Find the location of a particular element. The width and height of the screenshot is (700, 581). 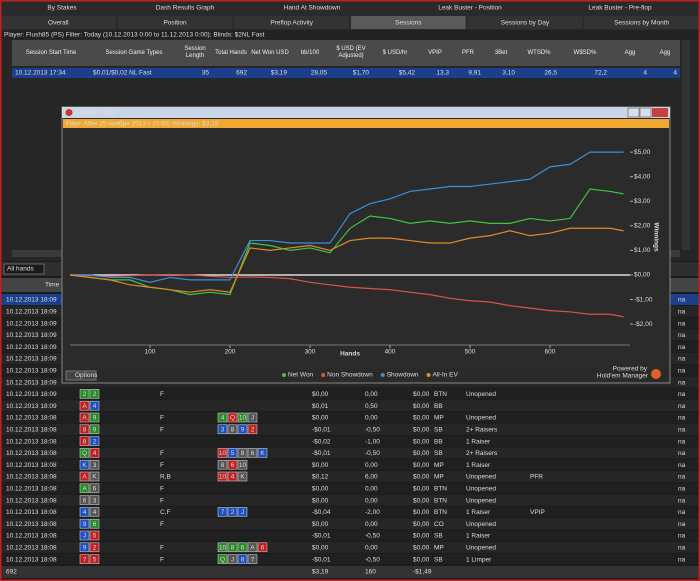

tab: Leak Buster - Pre-flop is located at coordinates (620, 8).